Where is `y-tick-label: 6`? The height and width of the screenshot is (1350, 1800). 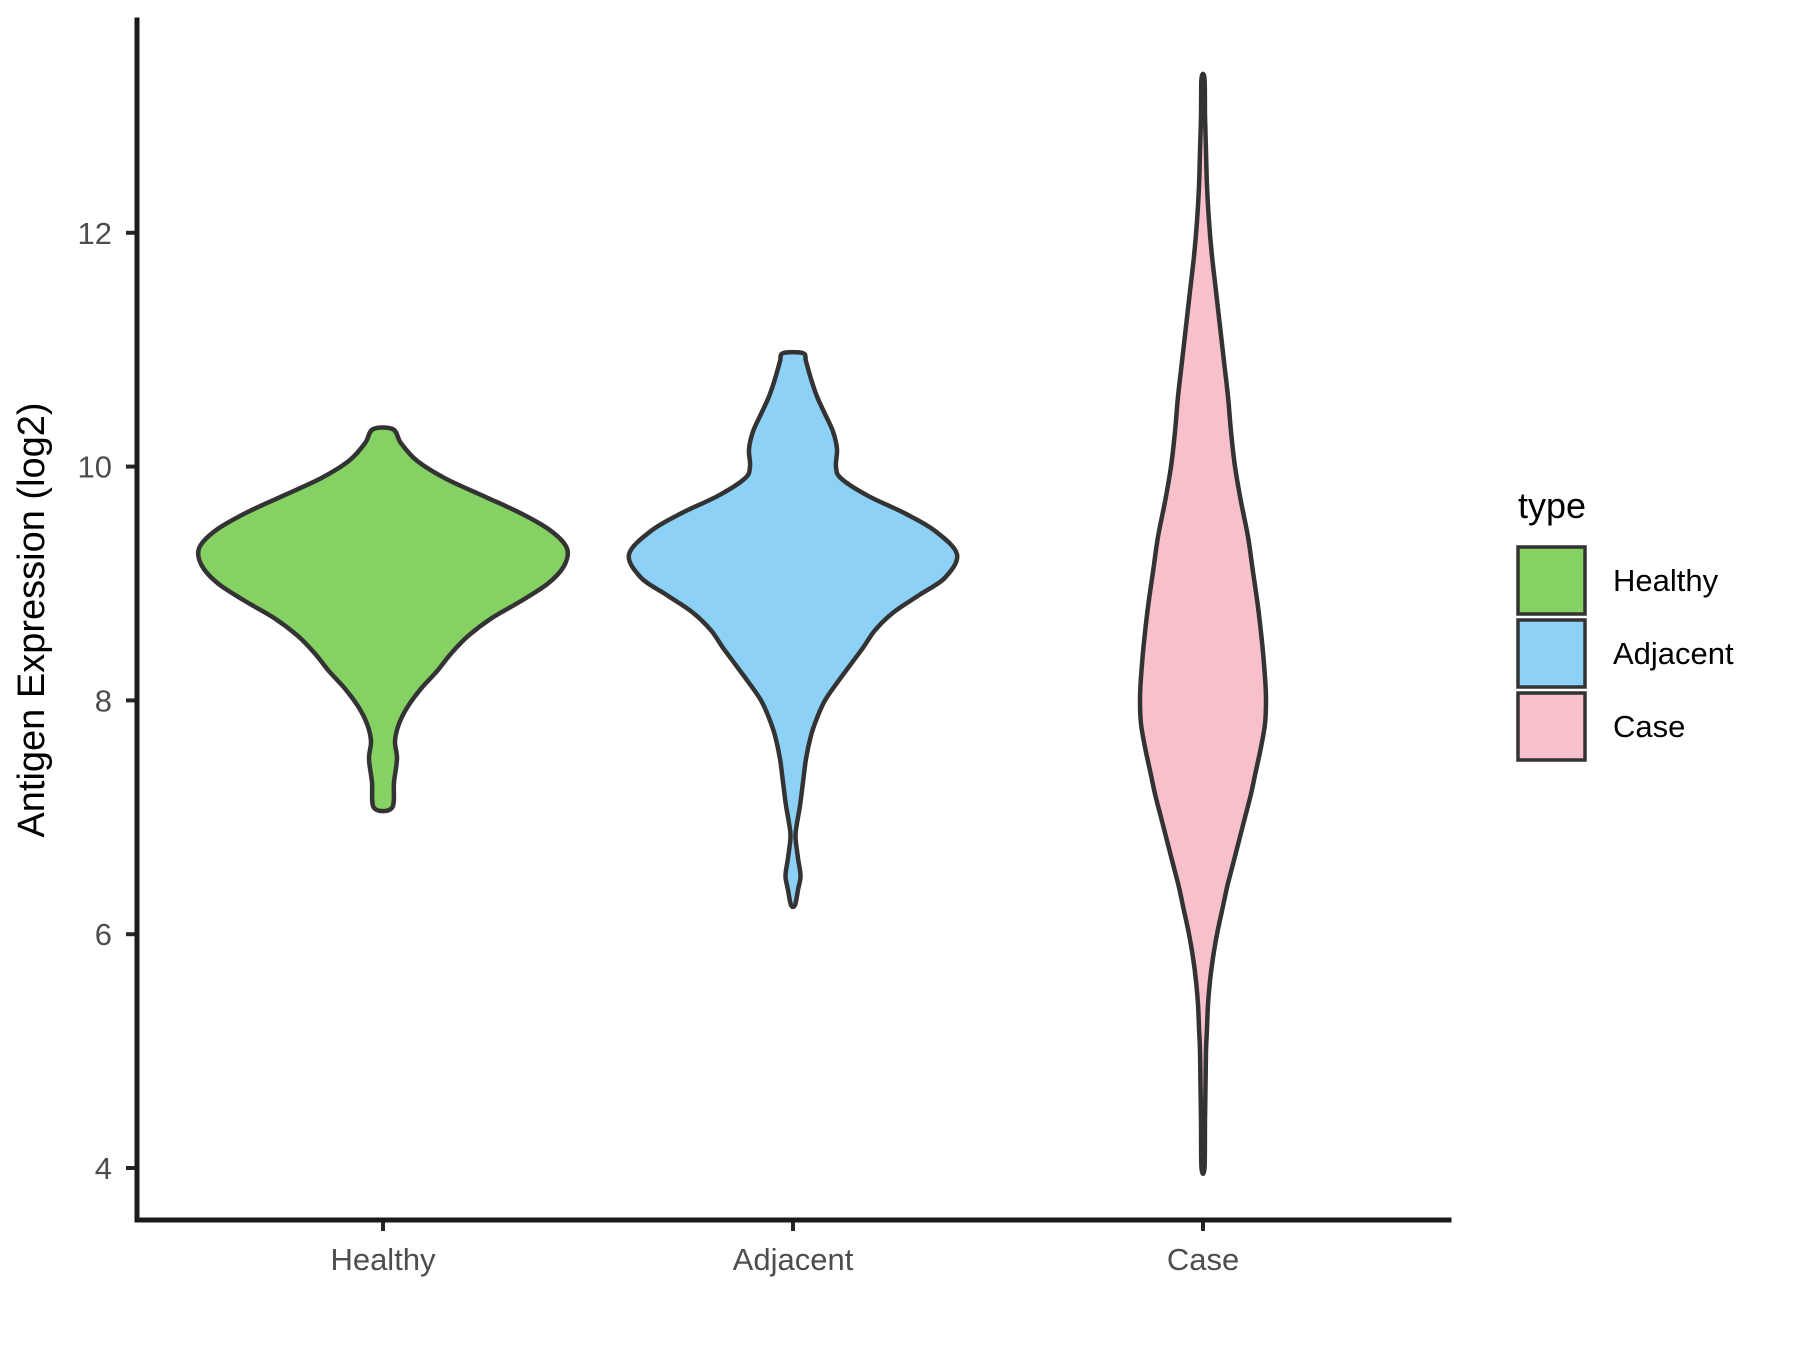
y-tick-label: 6 is located at coordinates (103, 934).